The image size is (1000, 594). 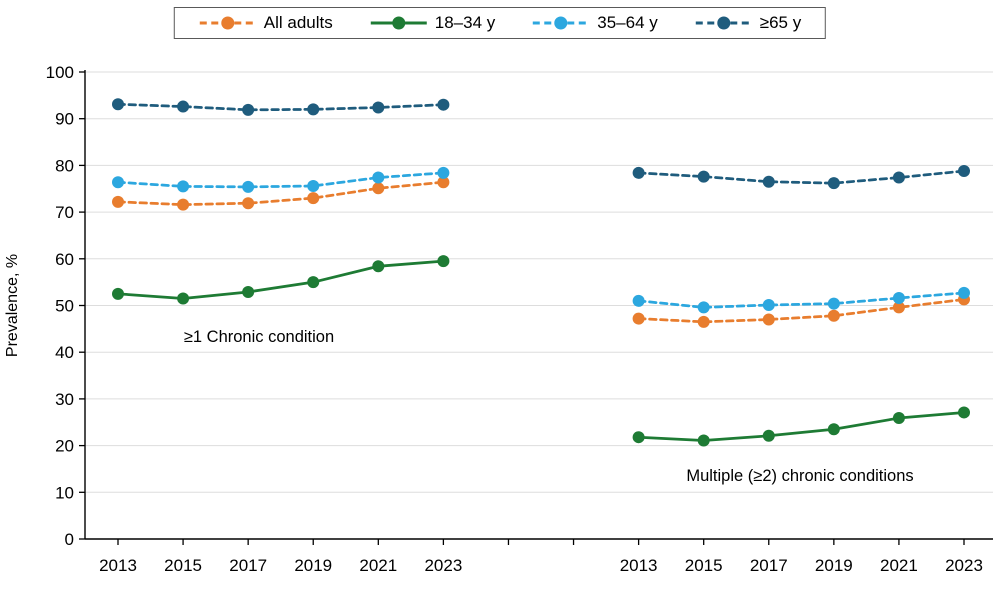 What do you see at coordinates (433, 23) in the screenshot?
I see `legend-item-18-34: 18–34 y` at bounding box center [433, 23].